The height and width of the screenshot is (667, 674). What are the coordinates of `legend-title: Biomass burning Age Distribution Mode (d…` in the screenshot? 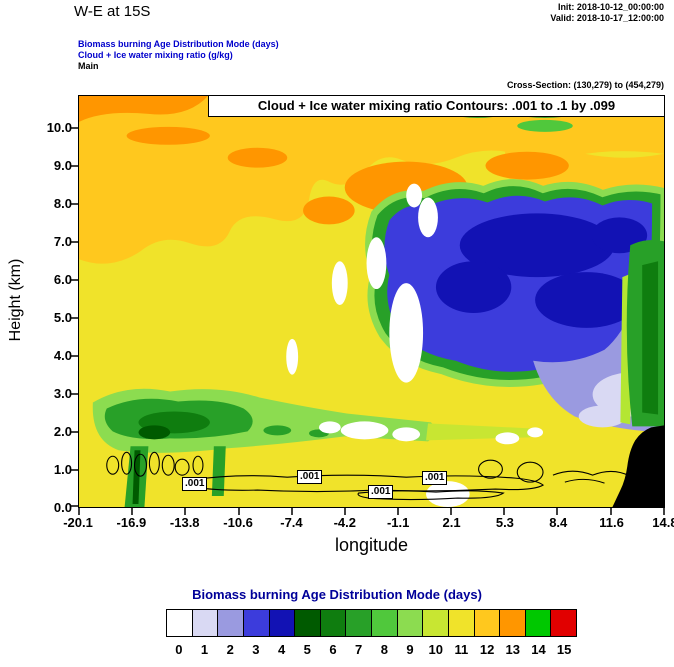 It's located at (337, 594).